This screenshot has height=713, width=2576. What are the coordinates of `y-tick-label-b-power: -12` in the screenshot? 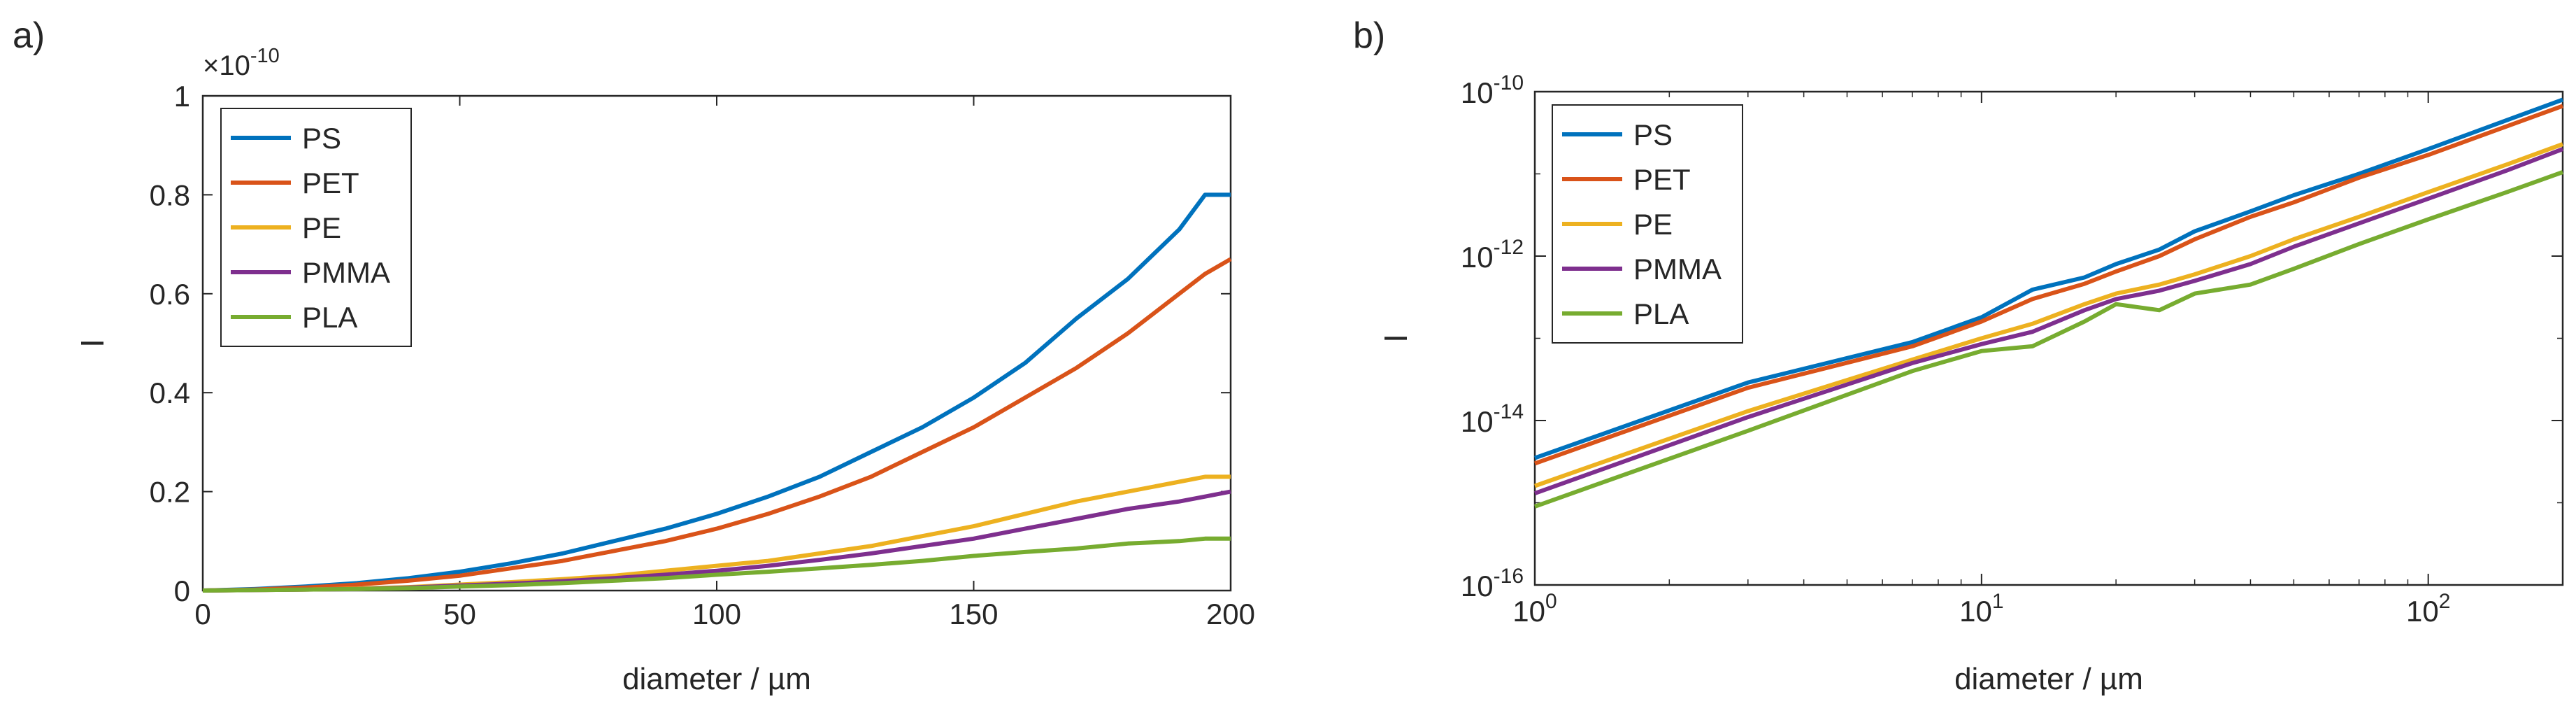 It's located at (1509, 248).